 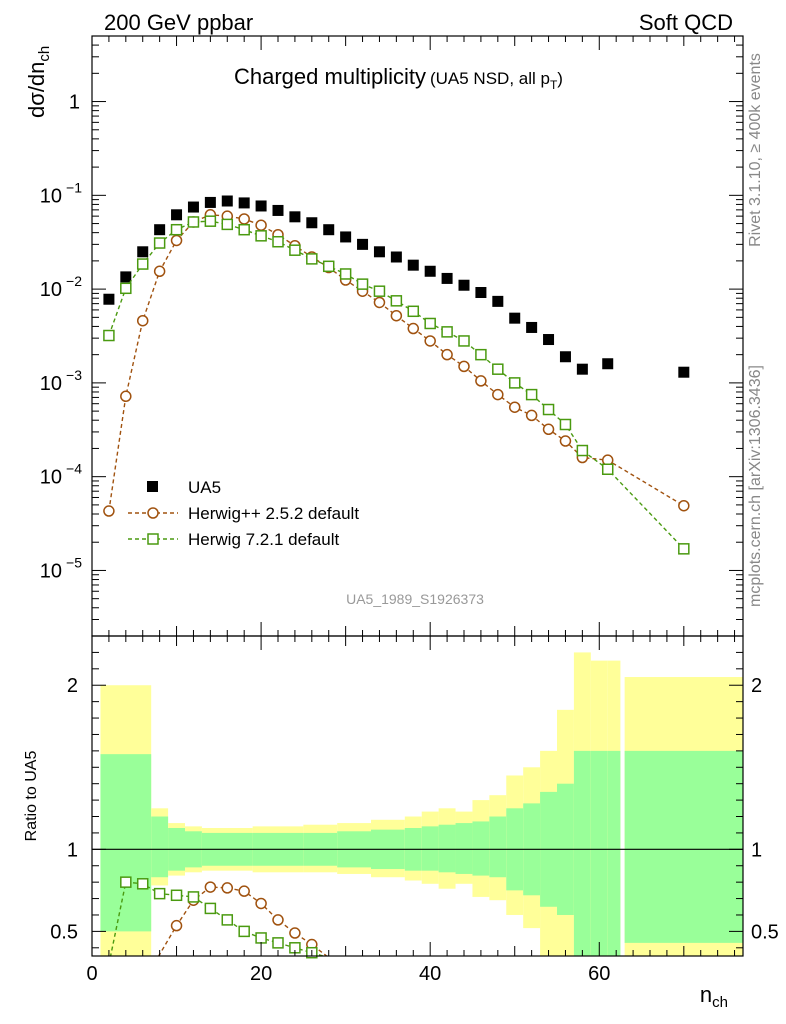 What do you see at coordinates (74, 281) in the screenshot?
I see `y-tick-exponent: −2` at bounding box center [74, 281].